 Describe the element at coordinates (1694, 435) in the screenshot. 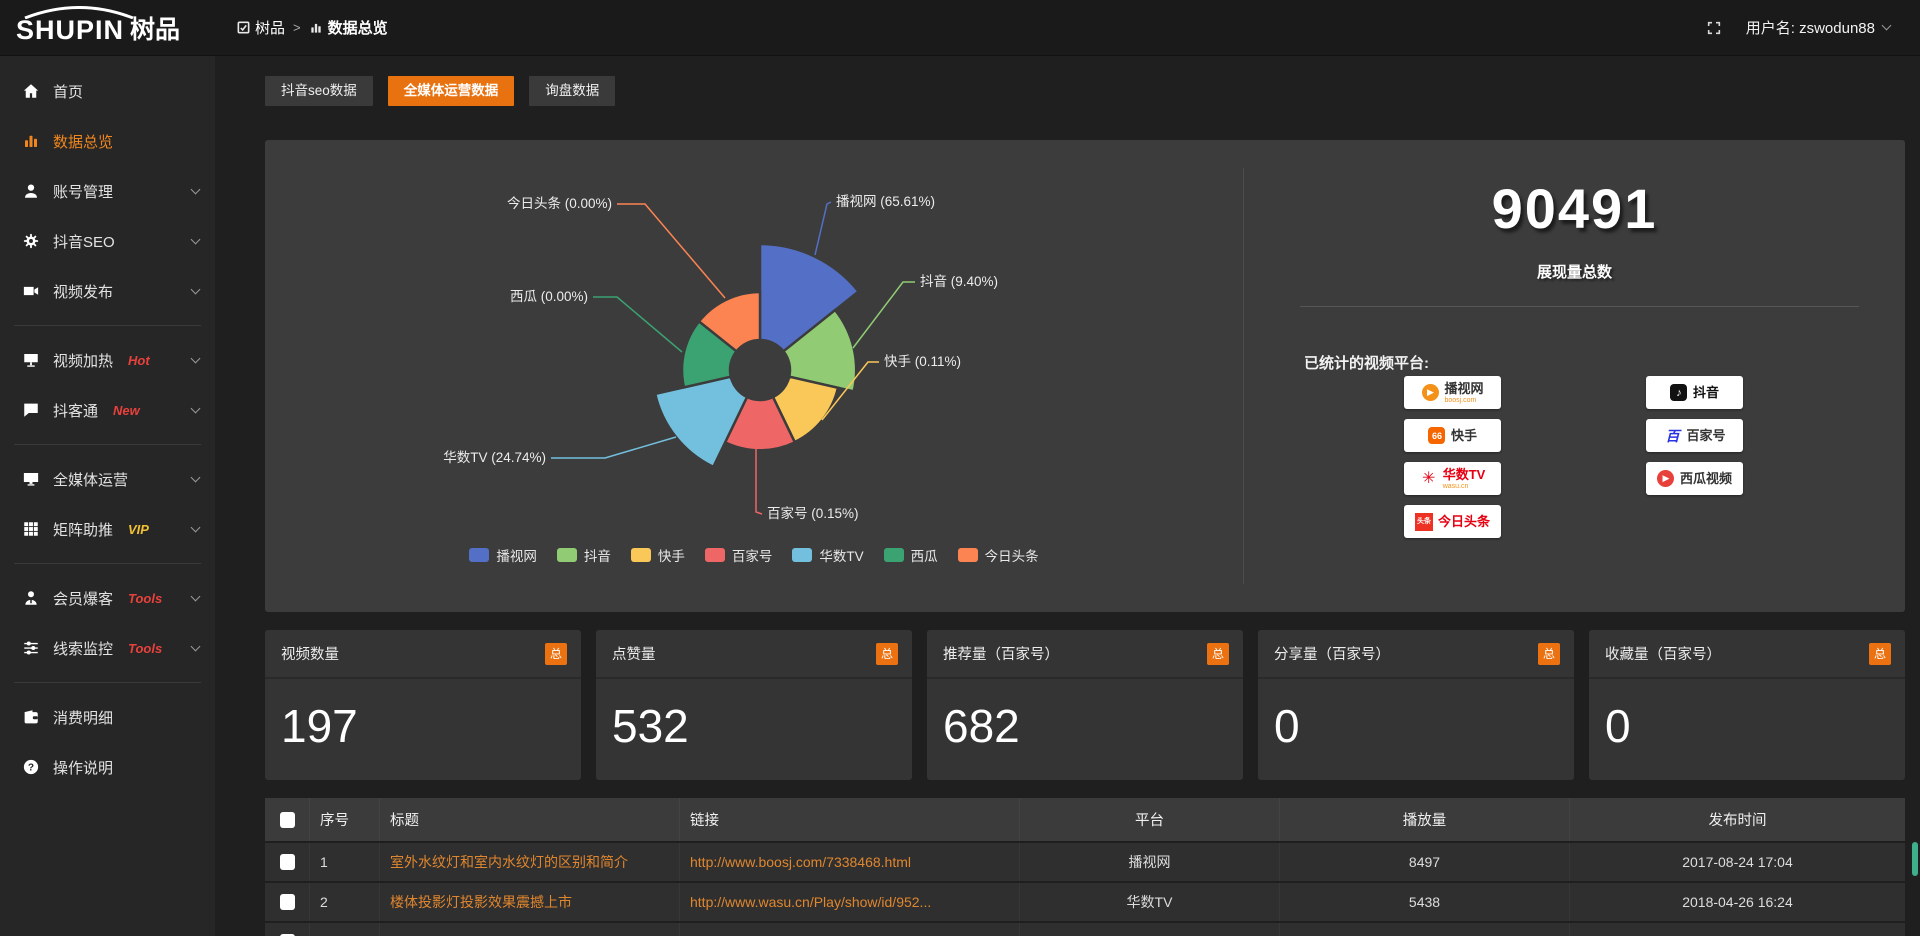

I see `platform-badges-right: ♪ 抖音百百家号 ▶ 西瓜视频` at that location.